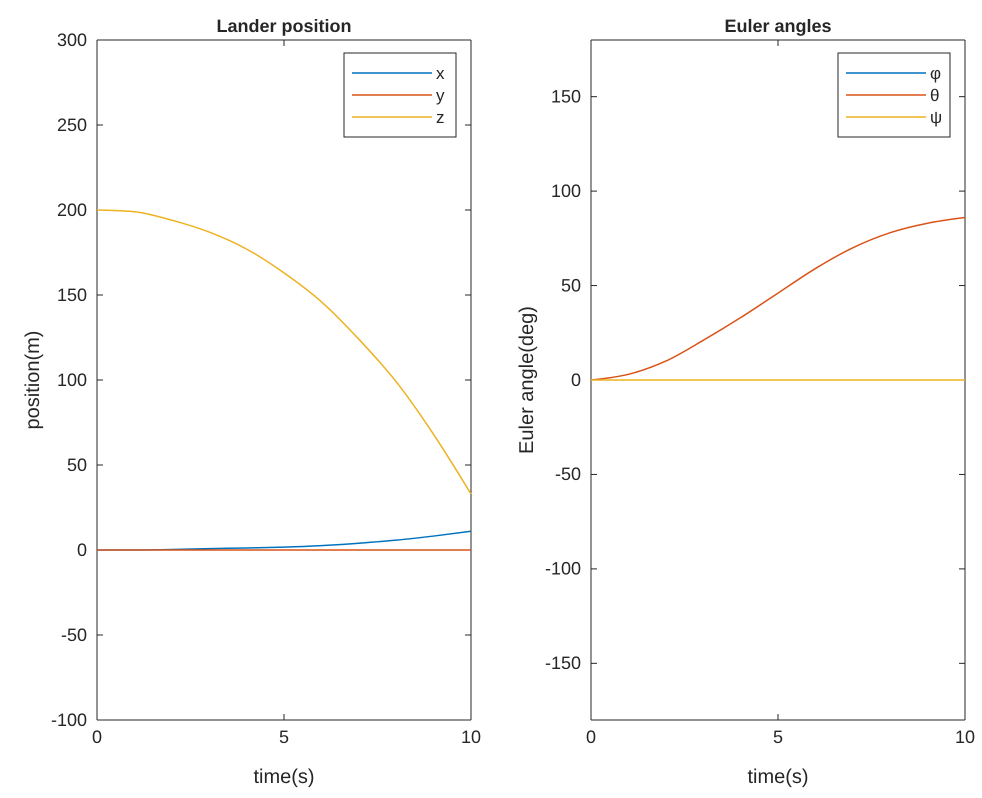  Describe the element at coordinates (778, 26) in the screenshot. I see `chart-title: Euler angles` at that location.